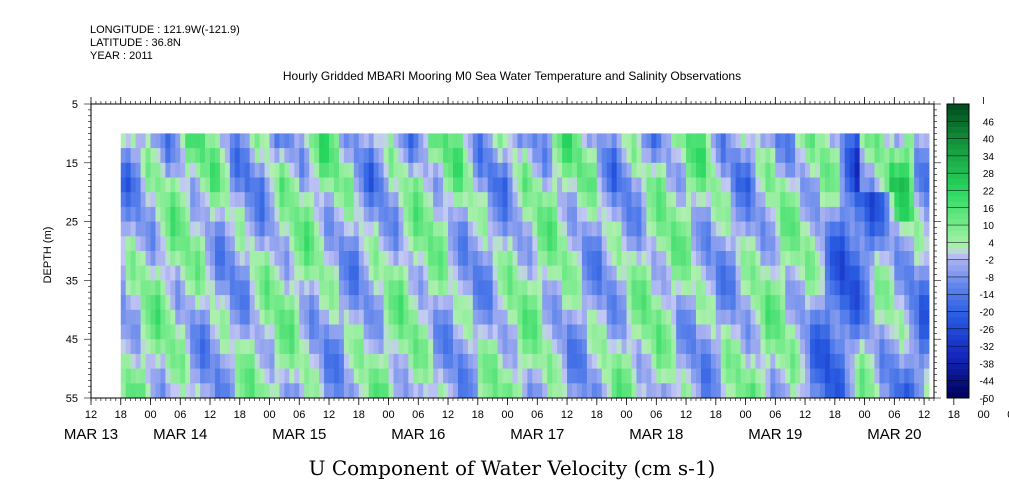 This screenshot has width=1009, height=504. What do you see at coordinates (567, 415) in the screenshot?
I see `x-tick-label: 12` at bounding box center [567, 415].